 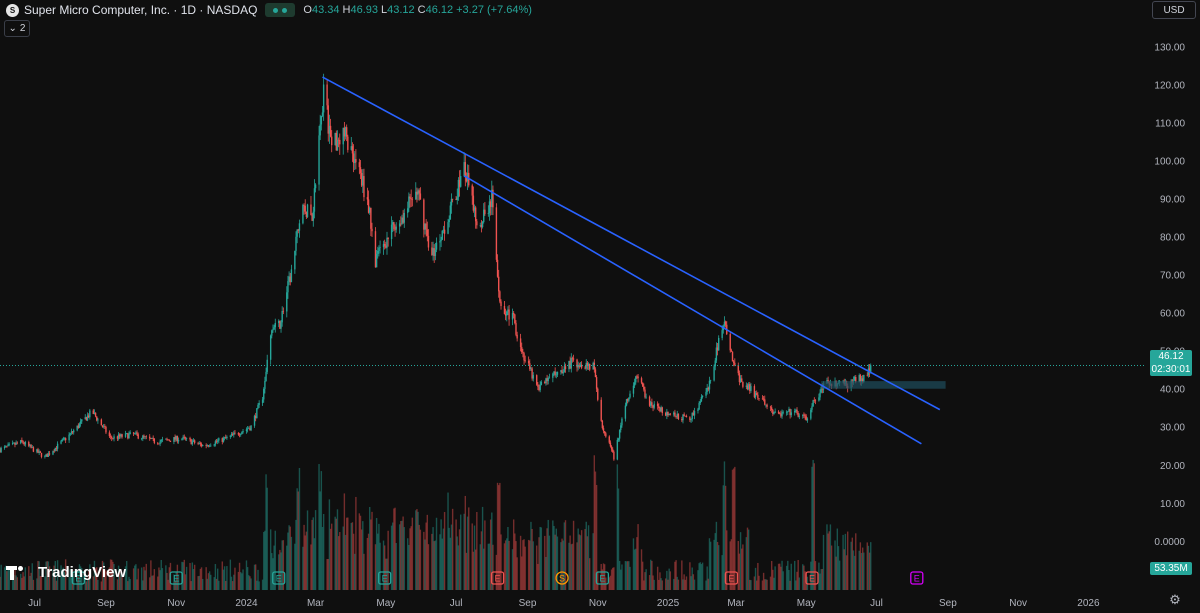 What do you see at coordinates (66, 572) in the screenshot?
I see `tradingview-logo: TradingView` at bounding box center [66, 572].